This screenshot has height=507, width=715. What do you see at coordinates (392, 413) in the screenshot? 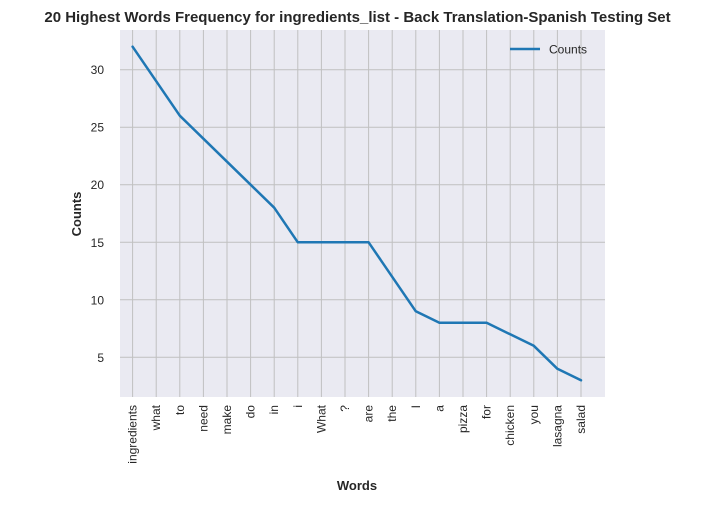
I see `x-tick-label: the` at bounding box center [392, 413].